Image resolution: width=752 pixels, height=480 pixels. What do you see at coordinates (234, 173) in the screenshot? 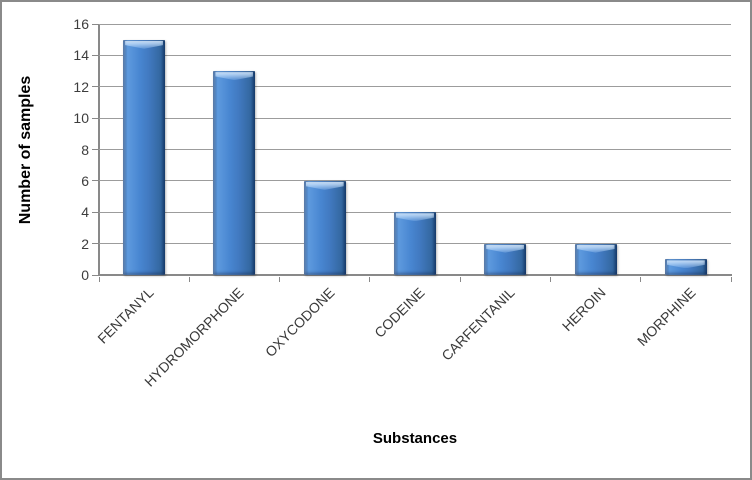
I see `bar-hydromorphone` at bounding box center [234, 173].